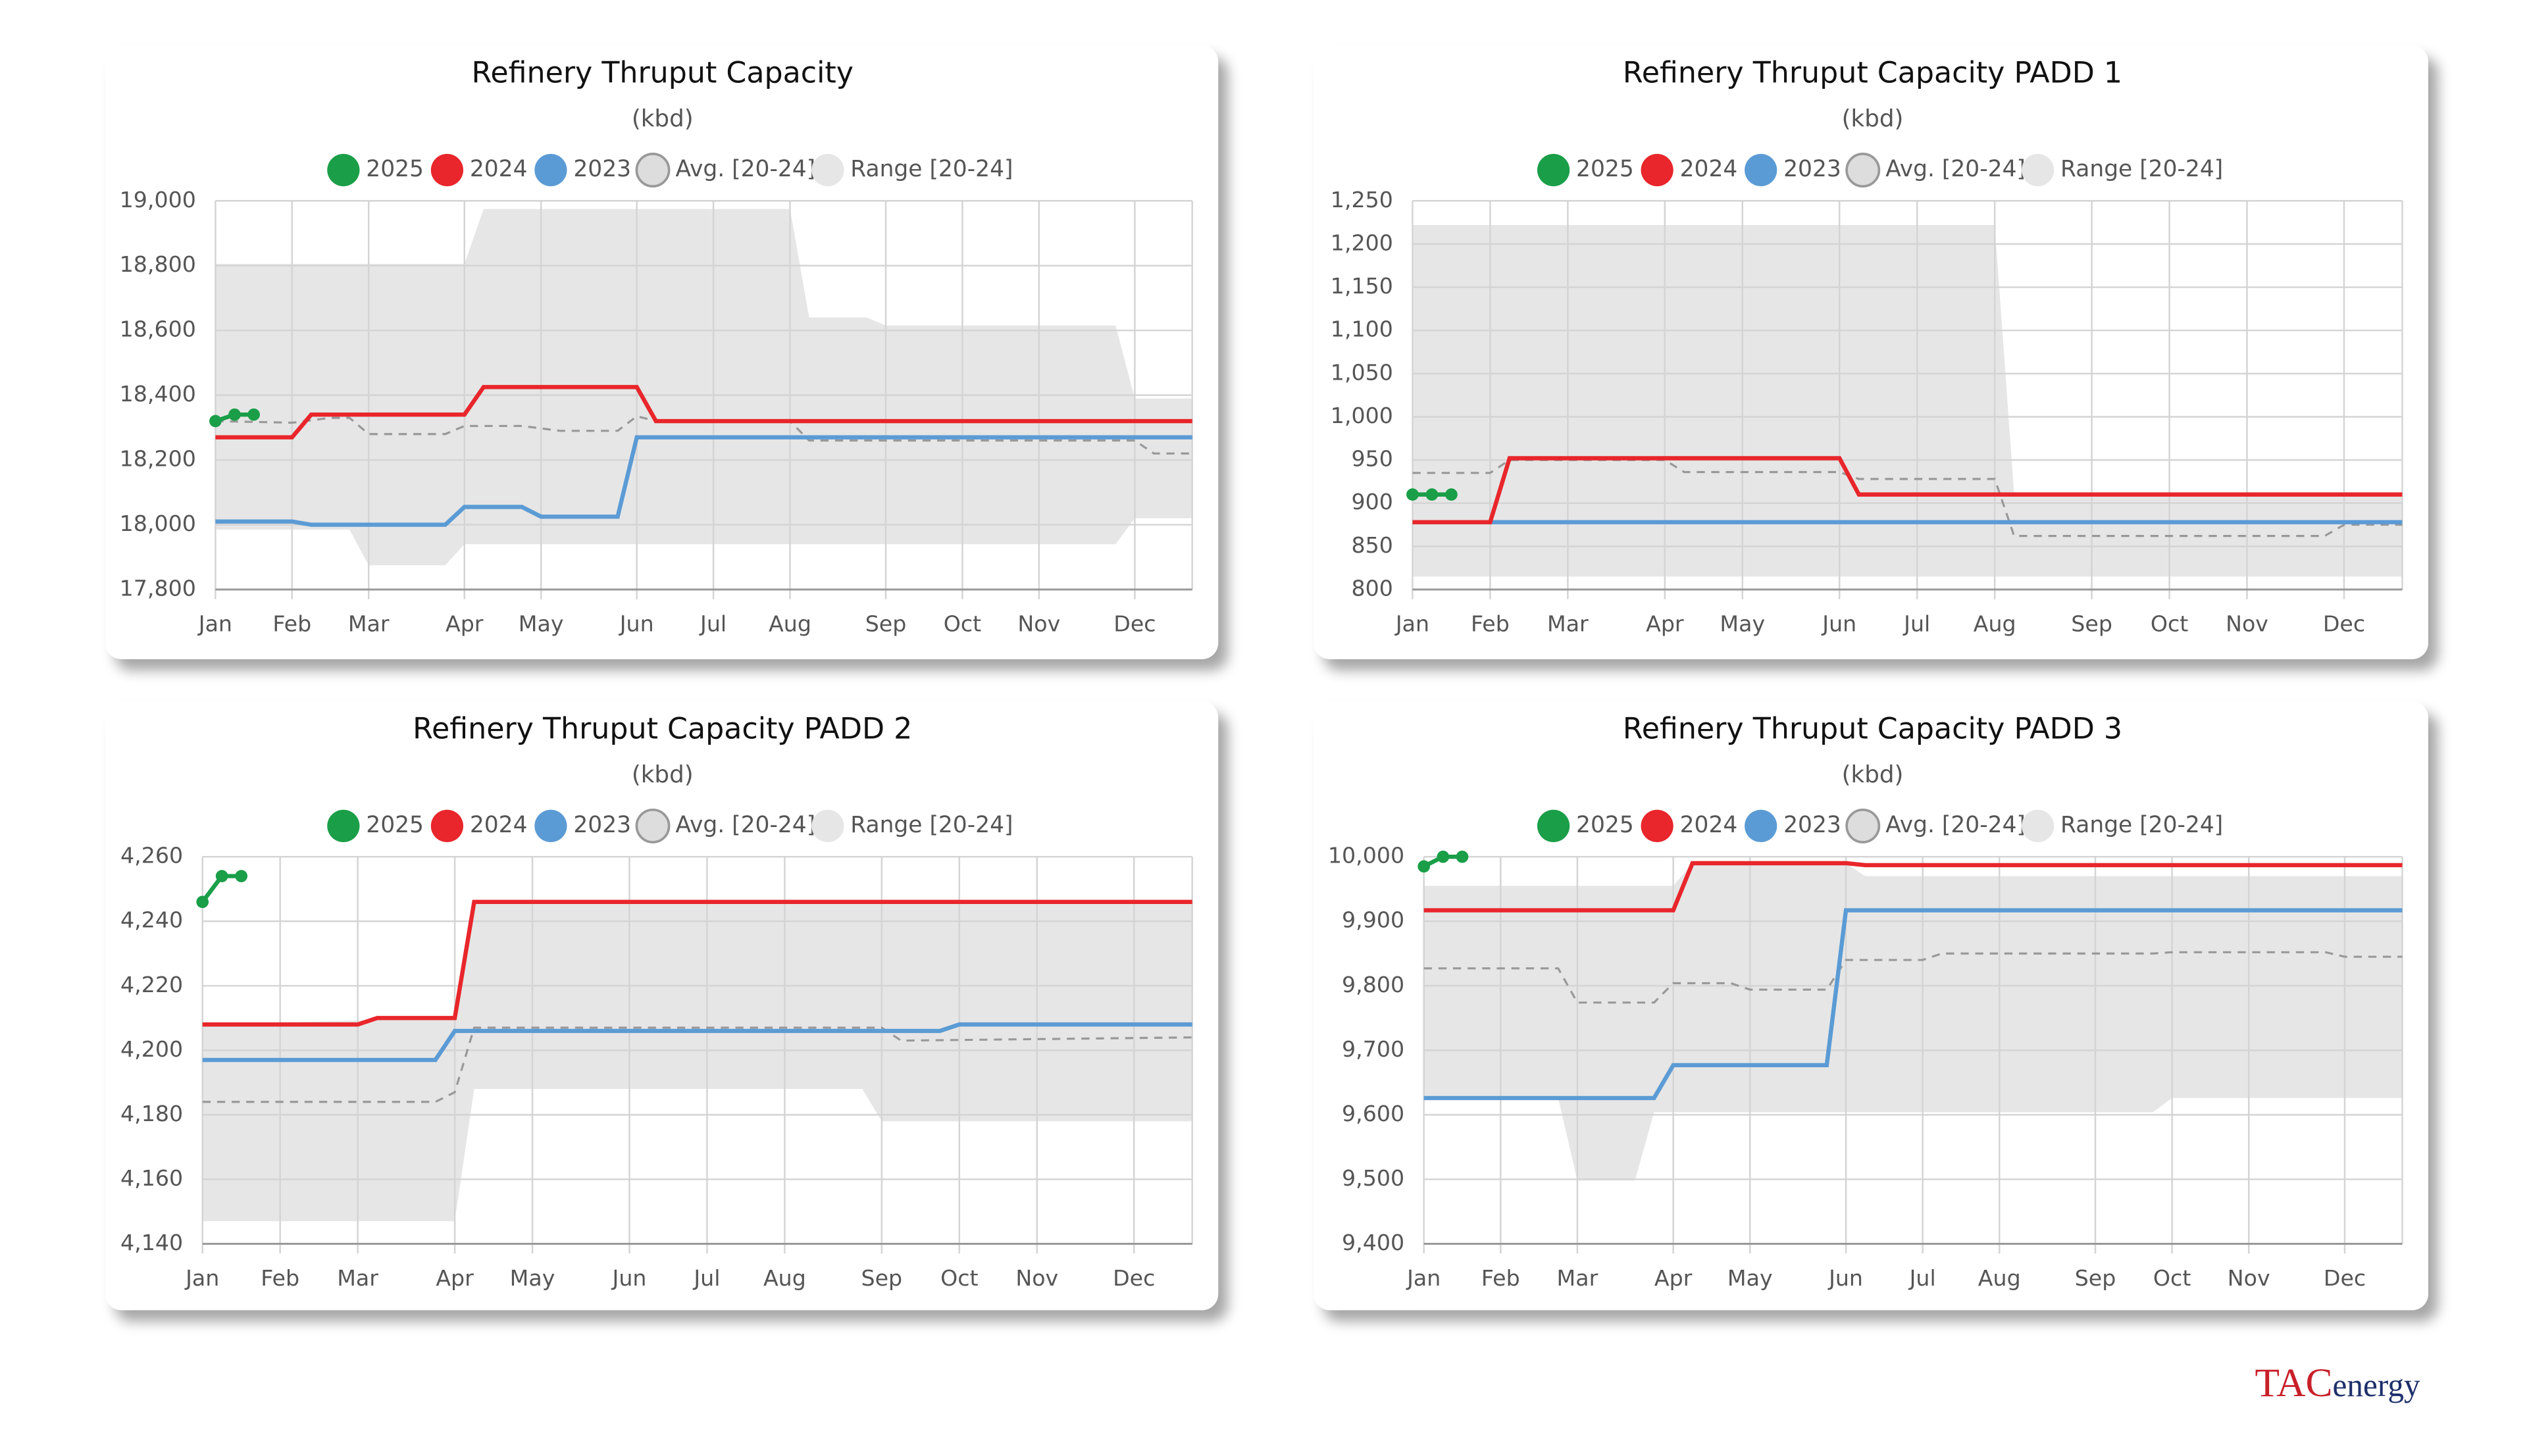 Image resolution: width=2527 pixels, height=1456 pixels. Describe the element at coordinates (1955, 169) in the screenshot. I see `legend-label: Avg. [20-24]` at that location.